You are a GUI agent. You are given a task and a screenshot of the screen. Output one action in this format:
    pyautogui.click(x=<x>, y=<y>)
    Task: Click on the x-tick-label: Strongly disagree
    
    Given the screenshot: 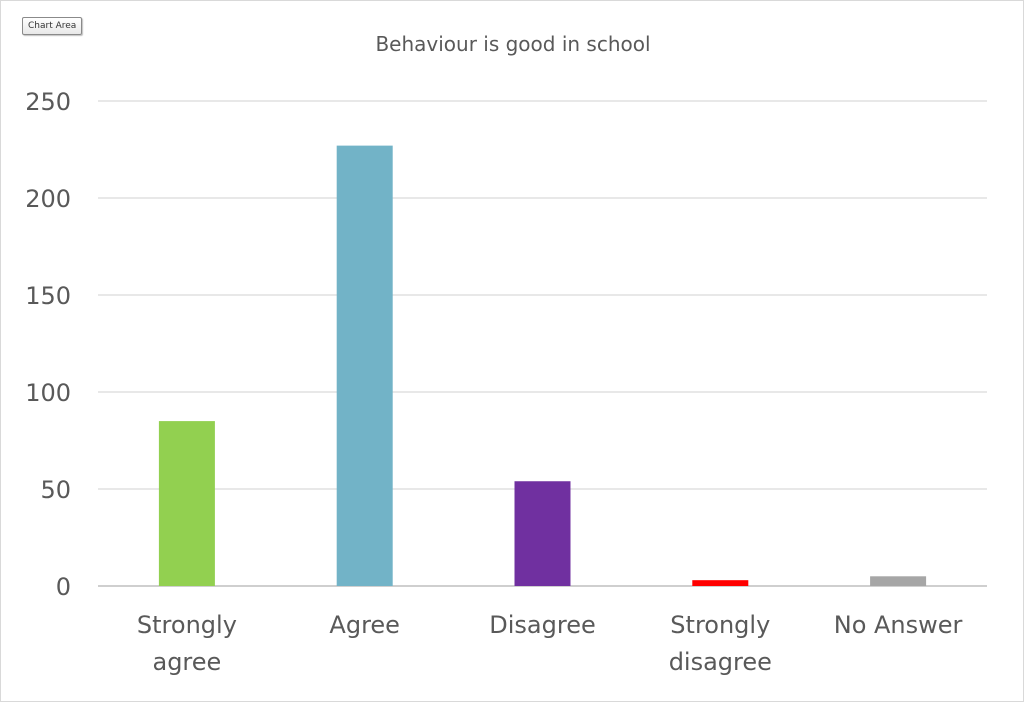 What is the action you would take?
    pyautogui.click(x=720, y=643)
    